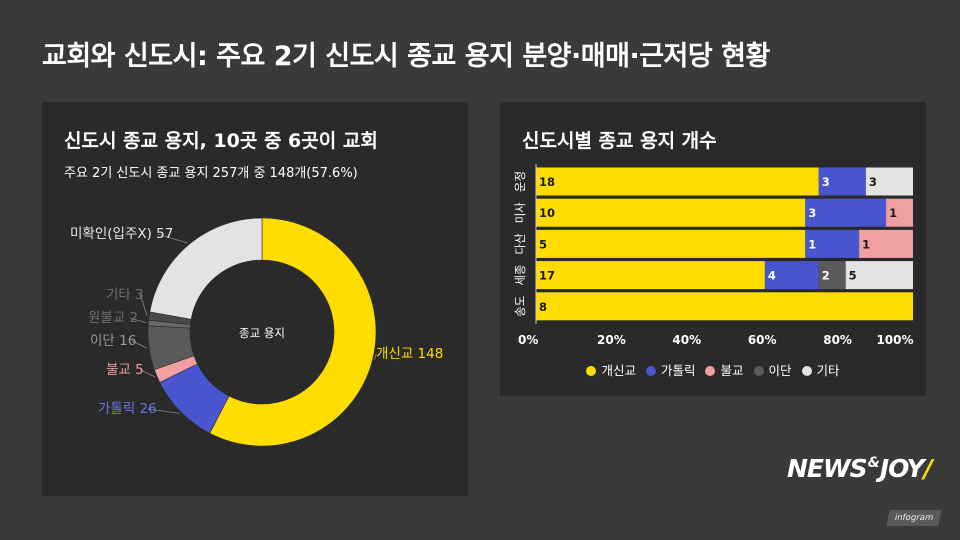  What do you see at coordinates (262, 333) in the screenshot?
I see `donut-center-label: 종교 용지` at bounding box center [262, 333].